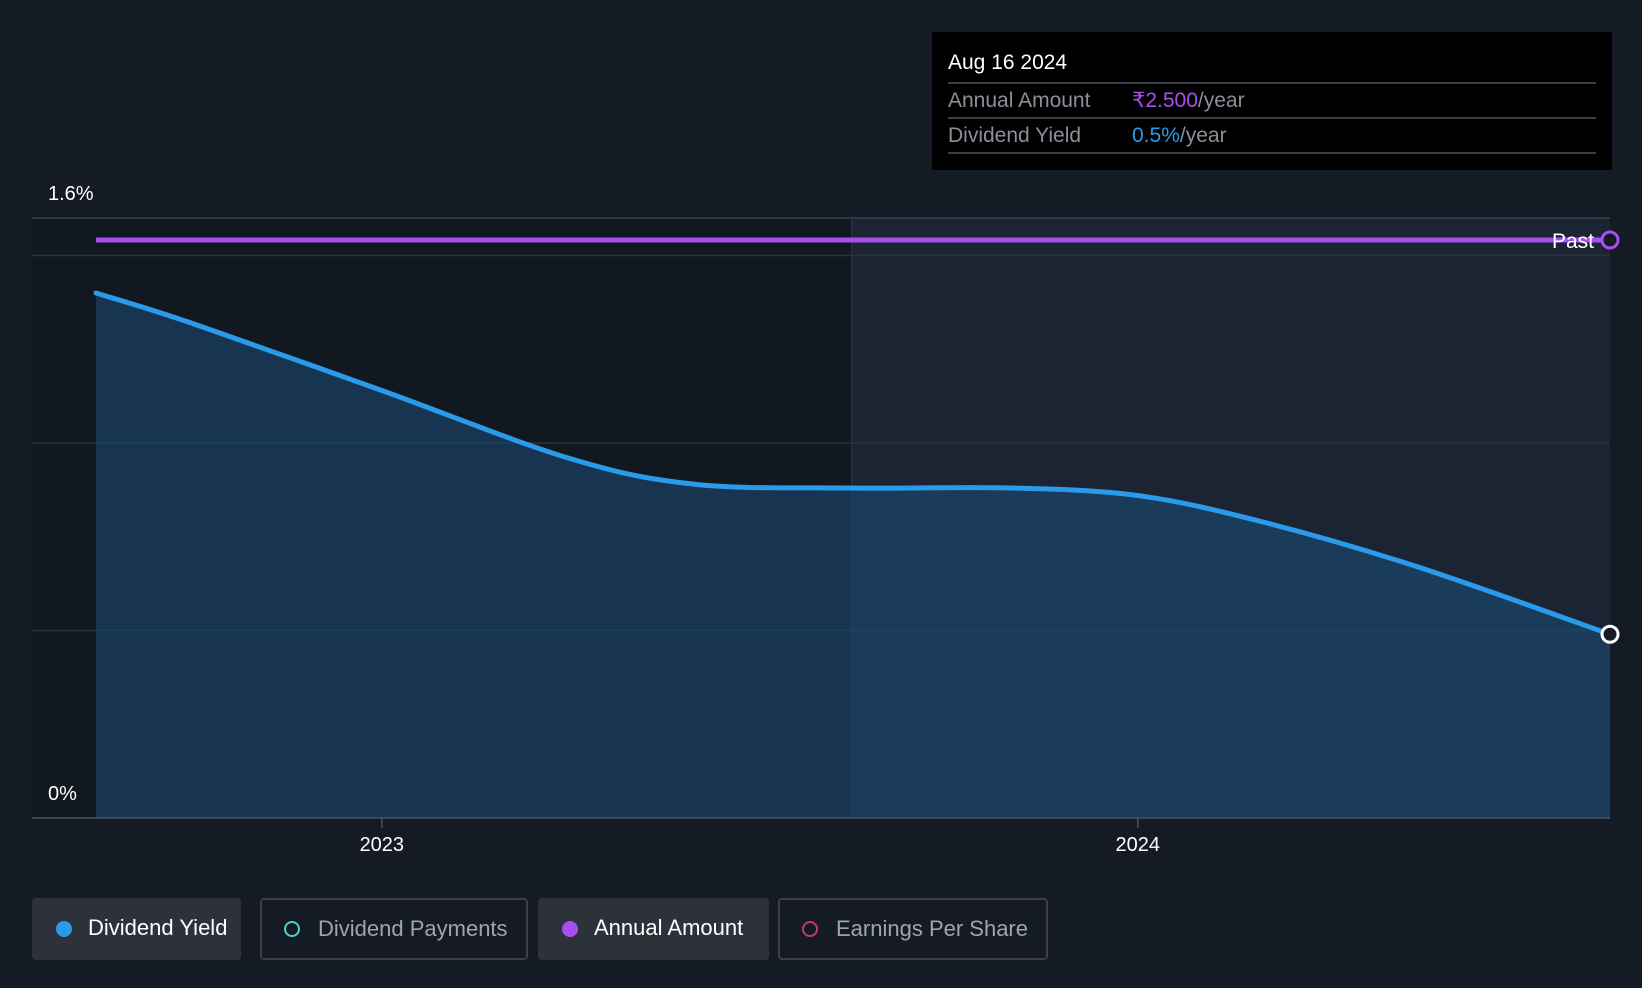 The height and width of the screenshot is (988, 1642). Describe the element at coordinates (1165, 100) in the screenshot. I see `tooltip-amount-value: ₹2.500` at that location.